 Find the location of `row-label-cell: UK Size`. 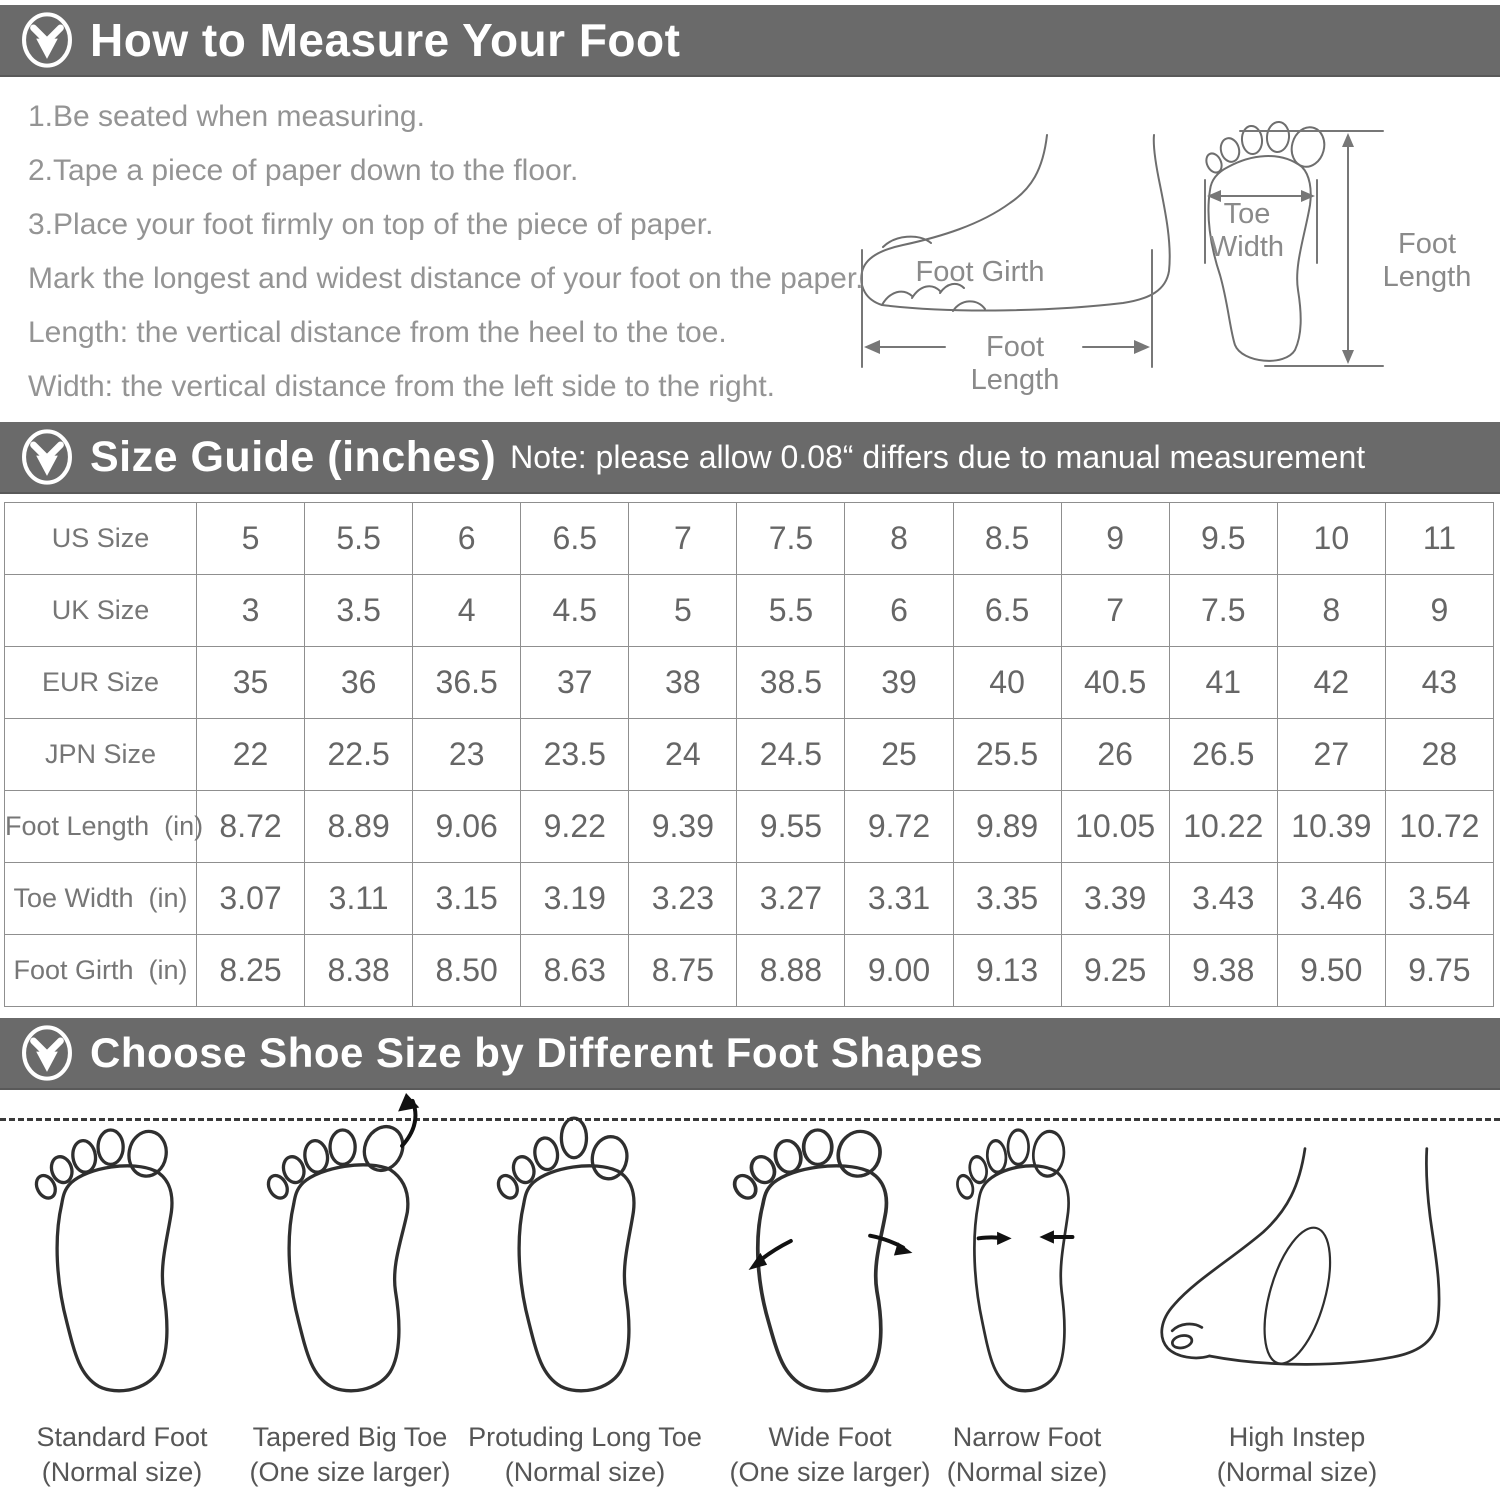

row-label-cell: UK Size is located at coordinates (100, 610).